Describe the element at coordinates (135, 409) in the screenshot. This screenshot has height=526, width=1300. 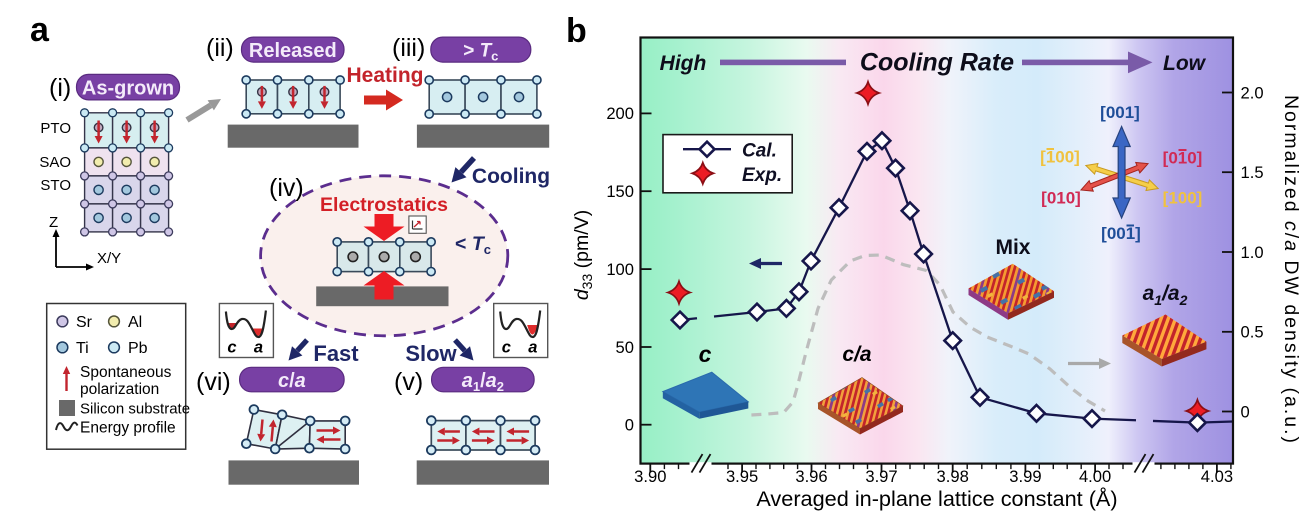
I see `svg-text: Silicon substrate` at that location.